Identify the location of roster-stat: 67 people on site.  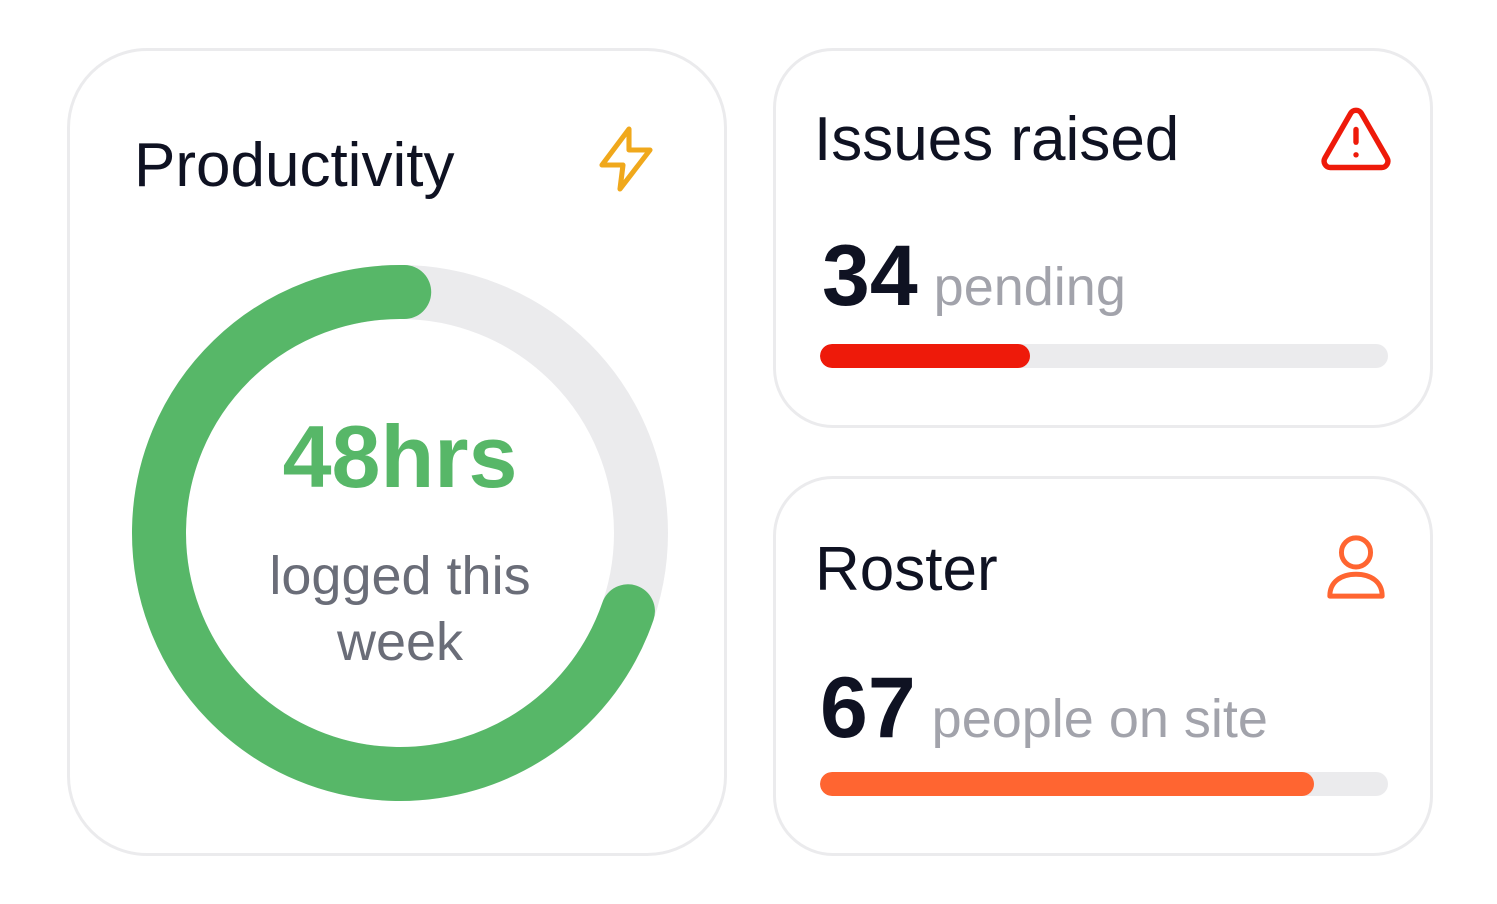
(1044, 708).